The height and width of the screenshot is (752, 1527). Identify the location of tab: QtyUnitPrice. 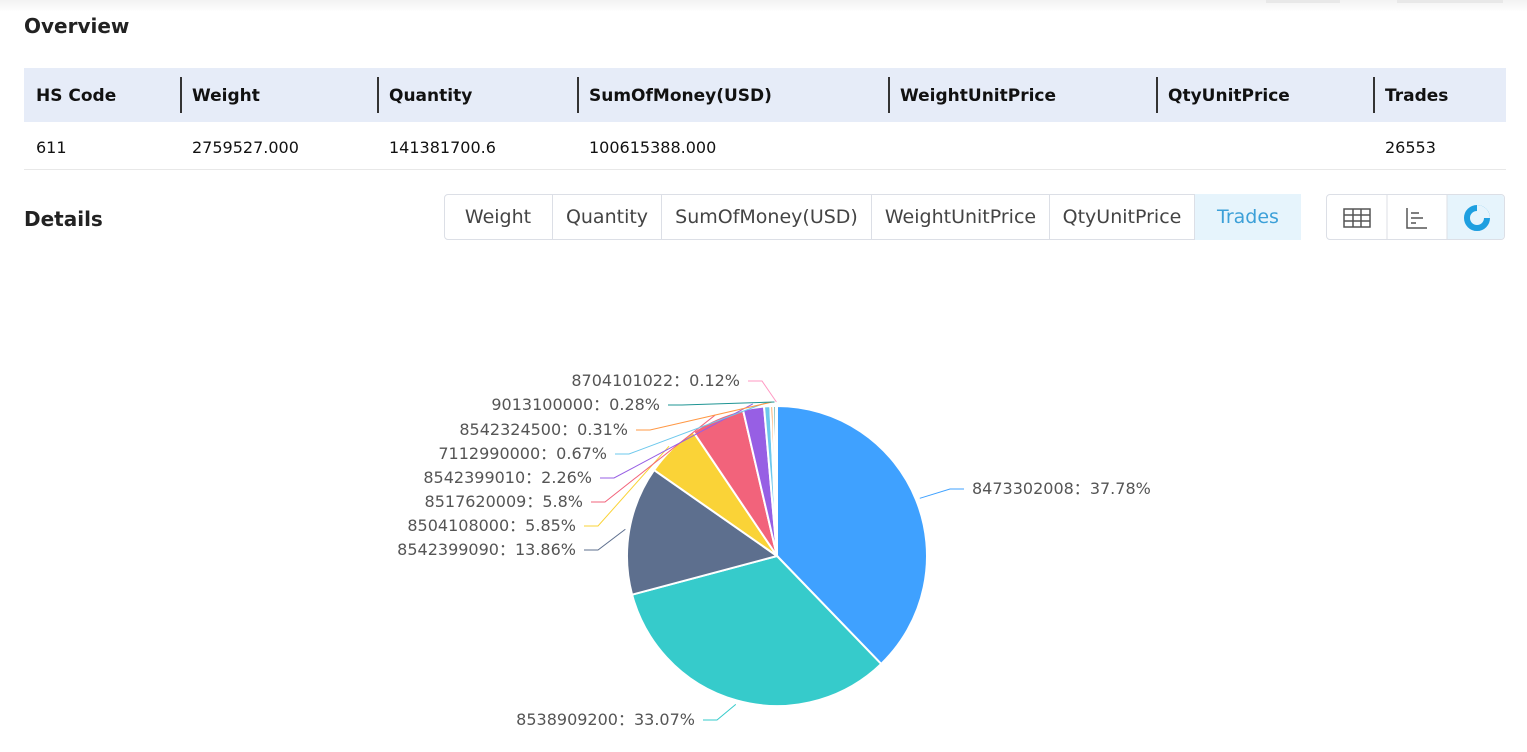
(1121, 217).